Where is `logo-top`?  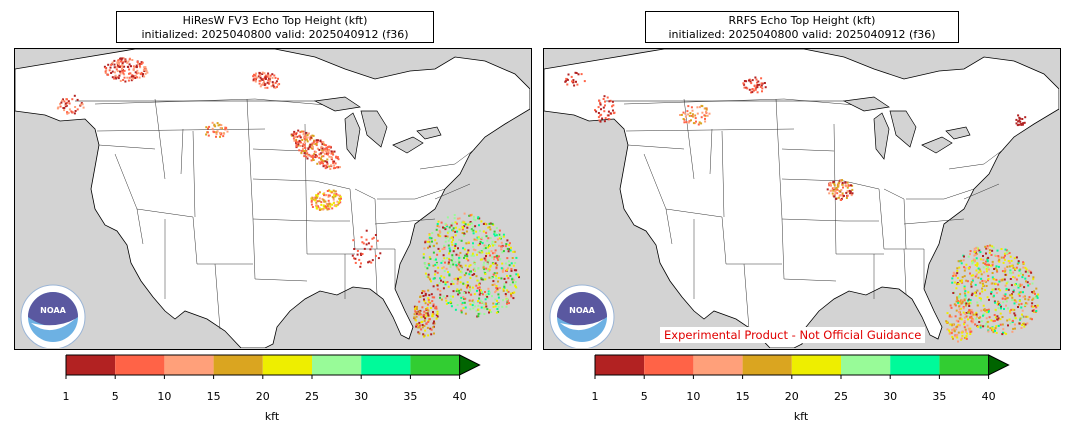
logo-top is located at coordinates (582, 309).